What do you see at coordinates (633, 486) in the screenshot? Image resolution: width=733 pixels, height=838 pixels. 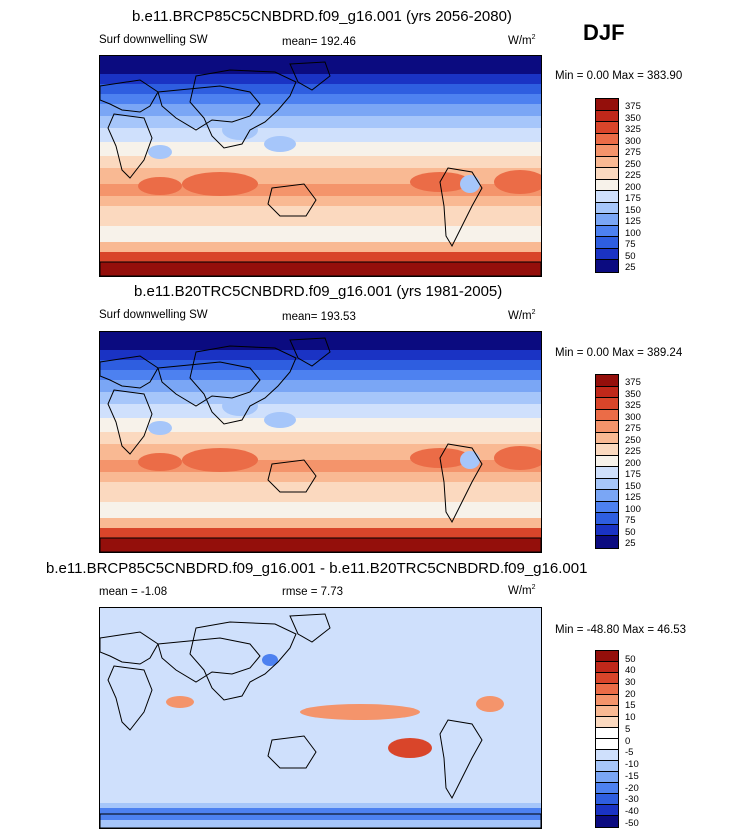 I see `colorbar-tick-label: 150` at bounding box center [633, 486].